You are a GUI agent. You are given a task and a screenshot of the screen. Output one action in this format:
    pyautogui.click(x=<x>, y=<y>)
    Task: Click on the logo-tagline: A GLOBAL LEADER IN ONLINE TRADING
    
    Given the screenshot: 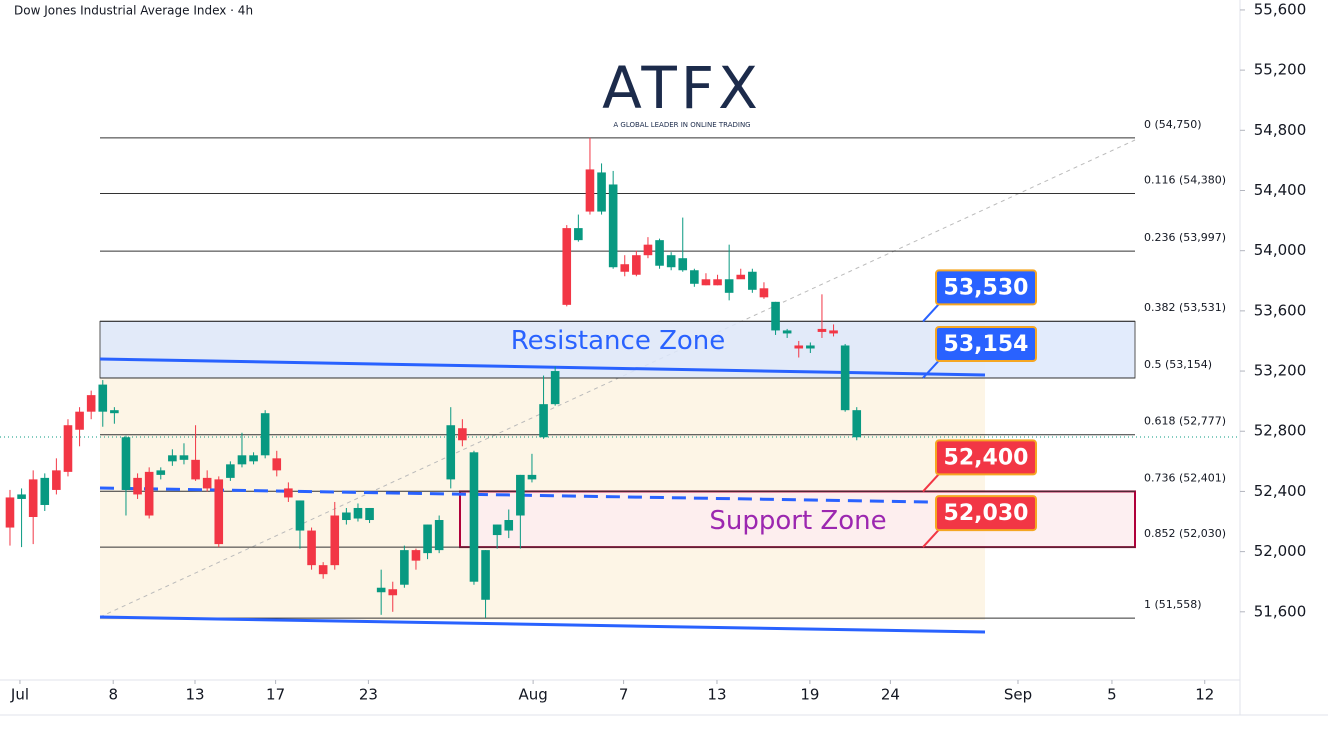 What is the action you would take?
    pyautogui.click(x=681, y=125)
    